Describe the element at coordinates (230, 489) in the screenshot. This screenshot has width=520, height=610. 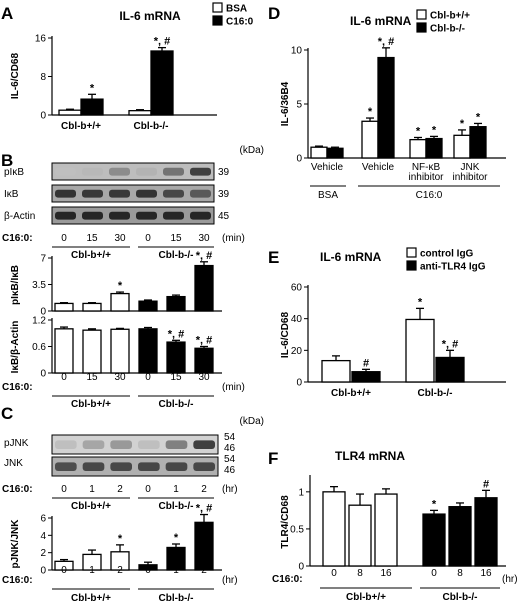
I see `hr-unit: (hr)` at that location.